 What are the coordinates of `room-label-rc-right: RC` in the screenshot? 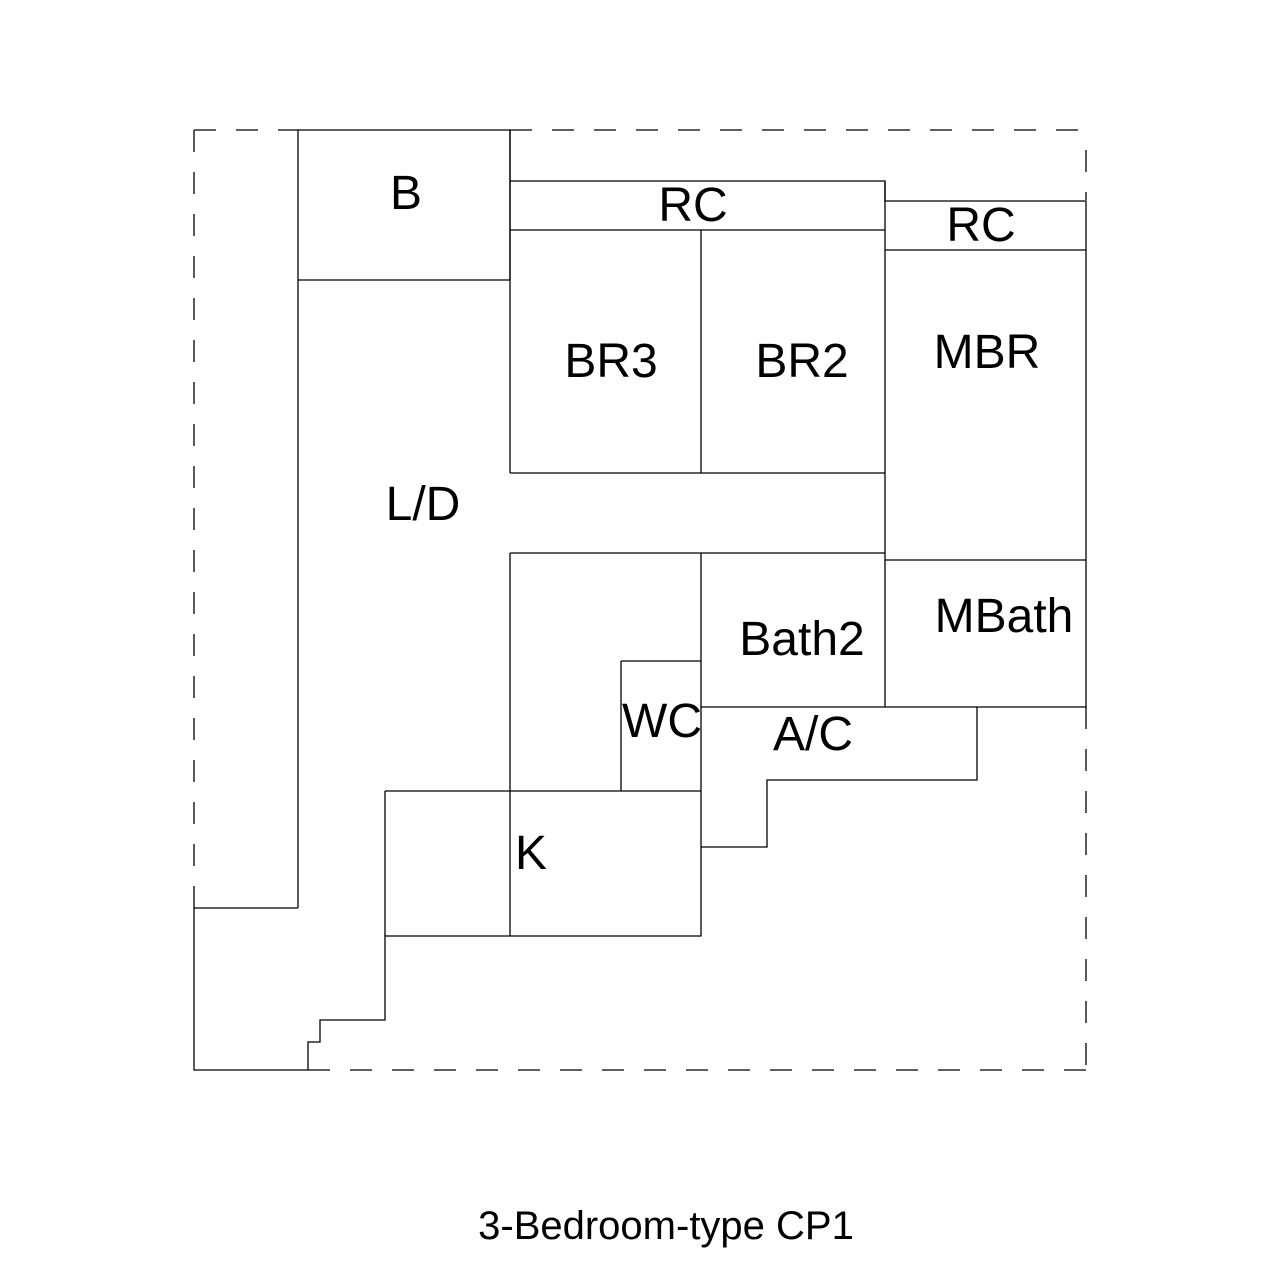 It's located at (980, 225).